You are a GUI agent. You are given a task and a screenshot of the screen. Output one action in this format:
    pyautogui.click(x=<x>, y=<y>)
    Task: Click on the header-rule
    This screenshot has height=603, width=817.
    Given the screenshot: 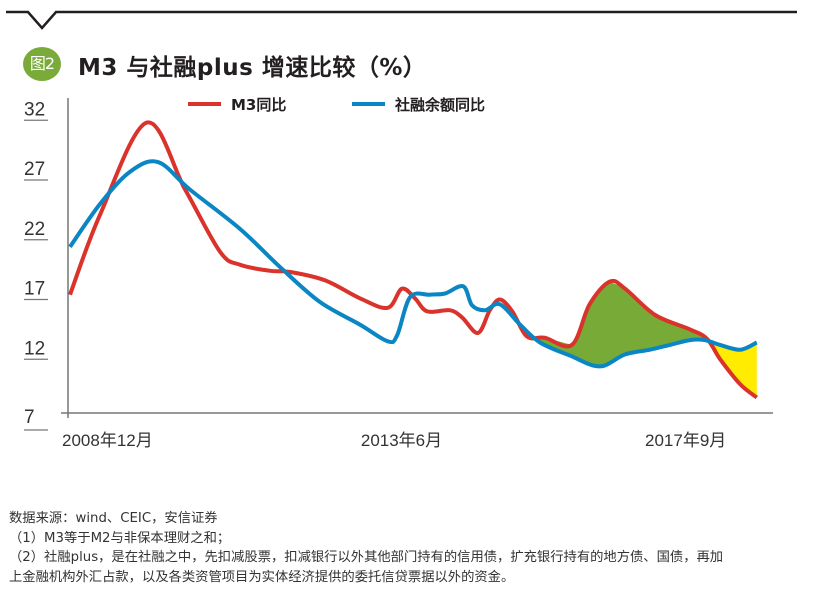 What is the action you would take?
    pyautogui.click(x=401, y=20)
    